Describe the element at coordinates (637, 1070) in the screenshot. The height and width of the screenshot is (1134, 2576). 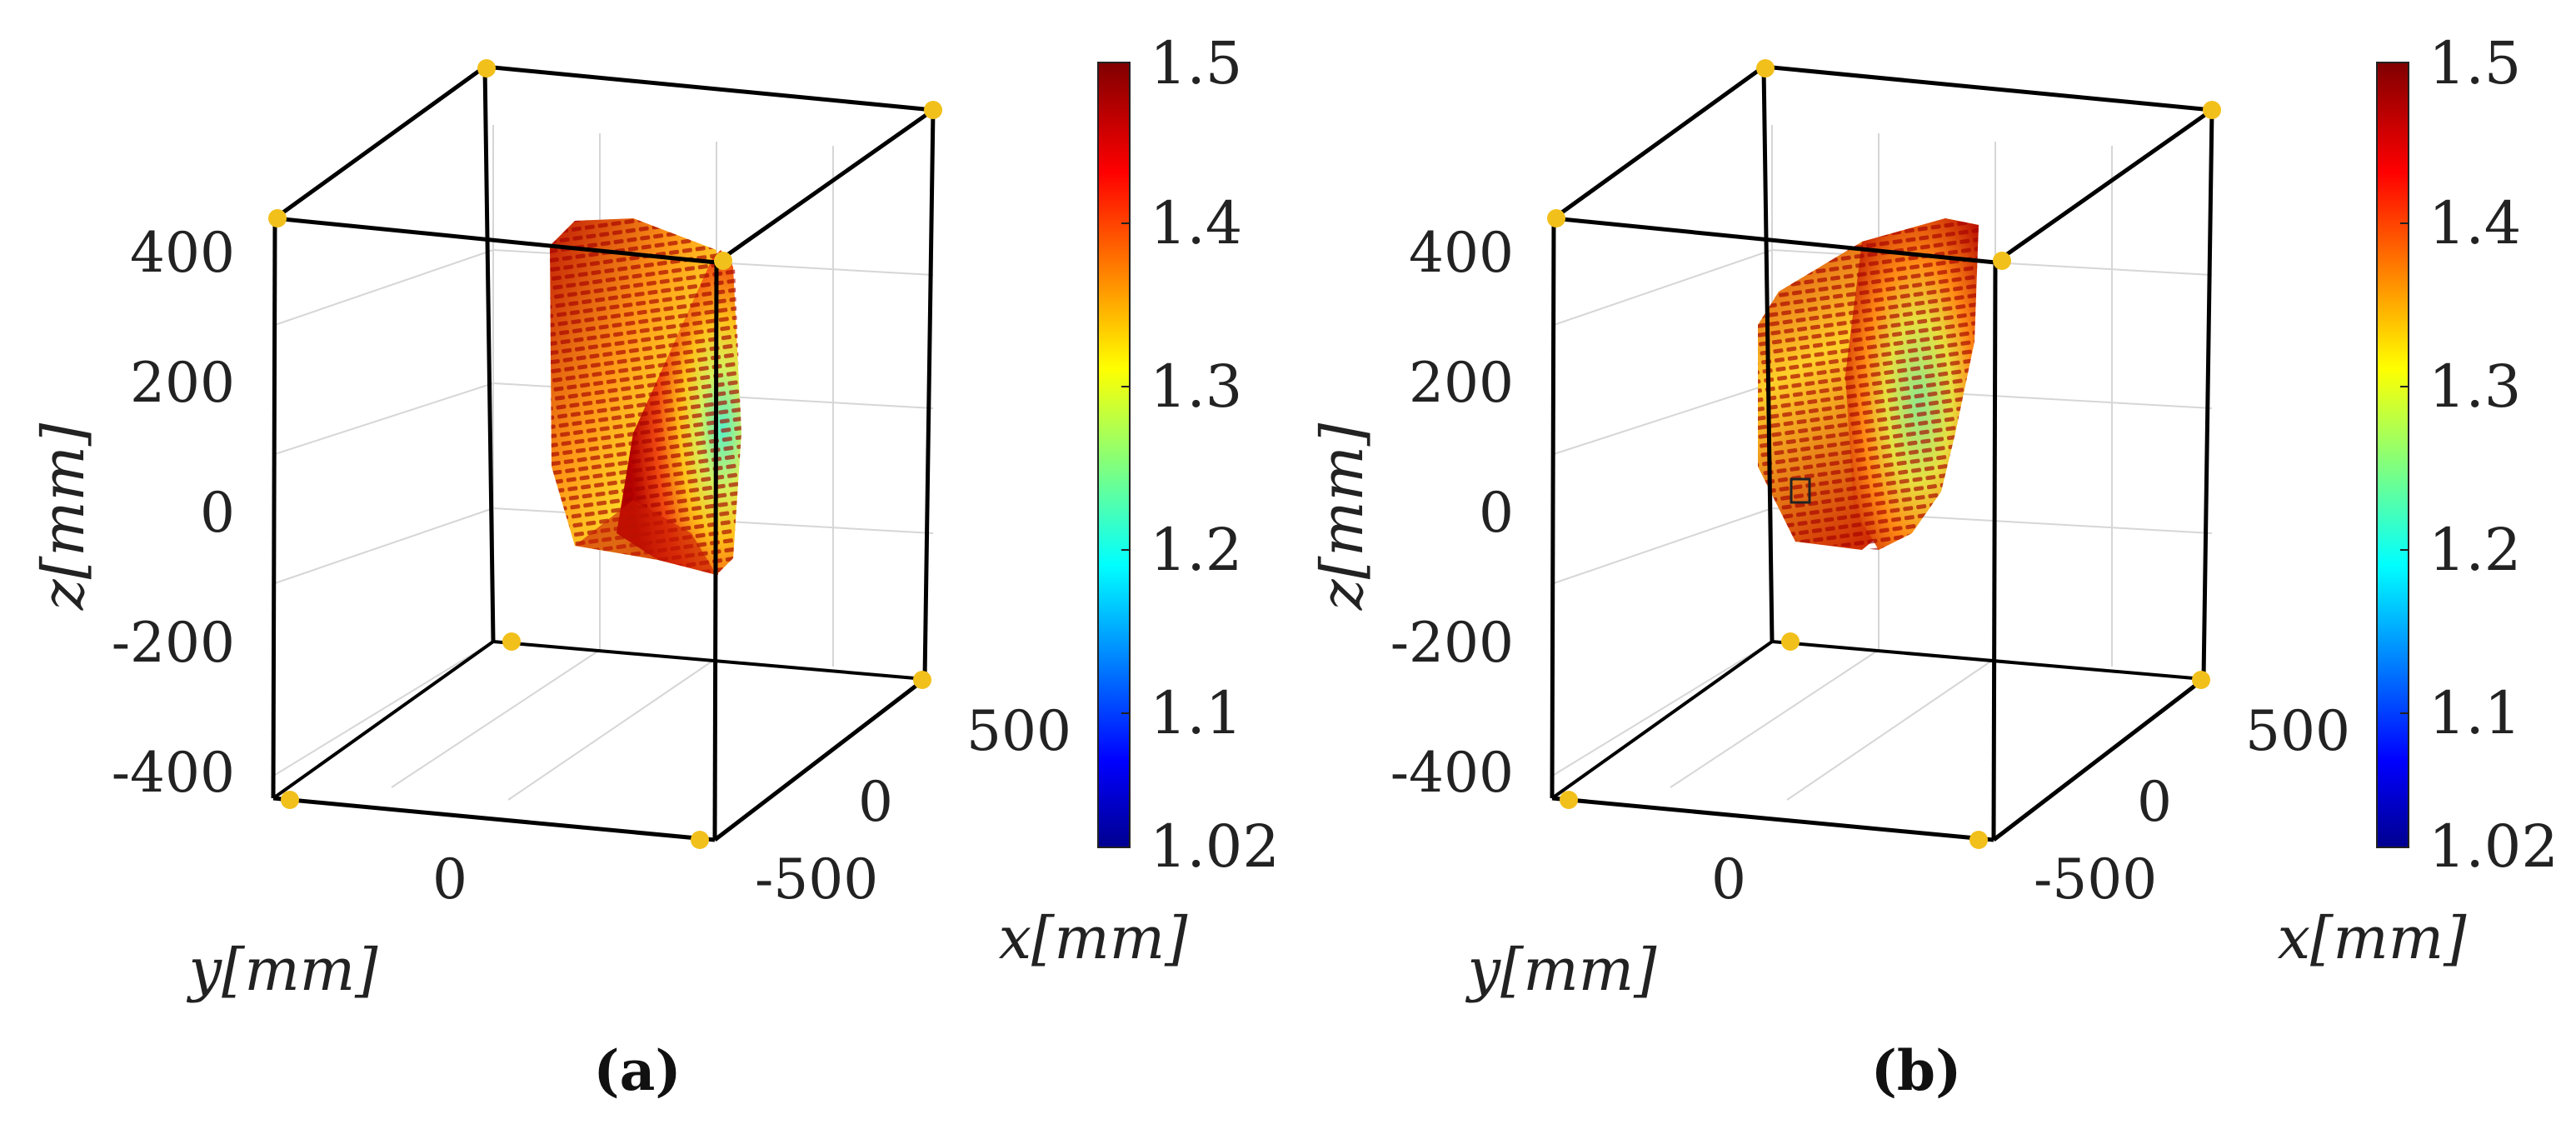
I see `panel-caption: (a)` at that location.